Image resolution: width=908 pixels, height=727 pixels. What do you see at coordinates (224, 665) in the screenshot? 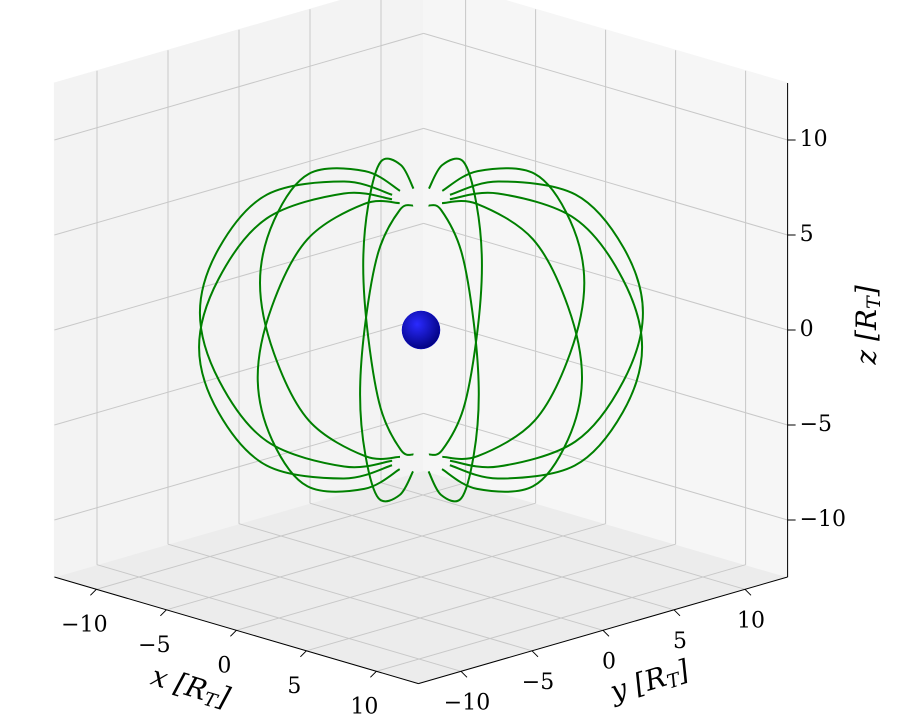
I see `x-tick-label: 0` at bounding box center [224, 665].